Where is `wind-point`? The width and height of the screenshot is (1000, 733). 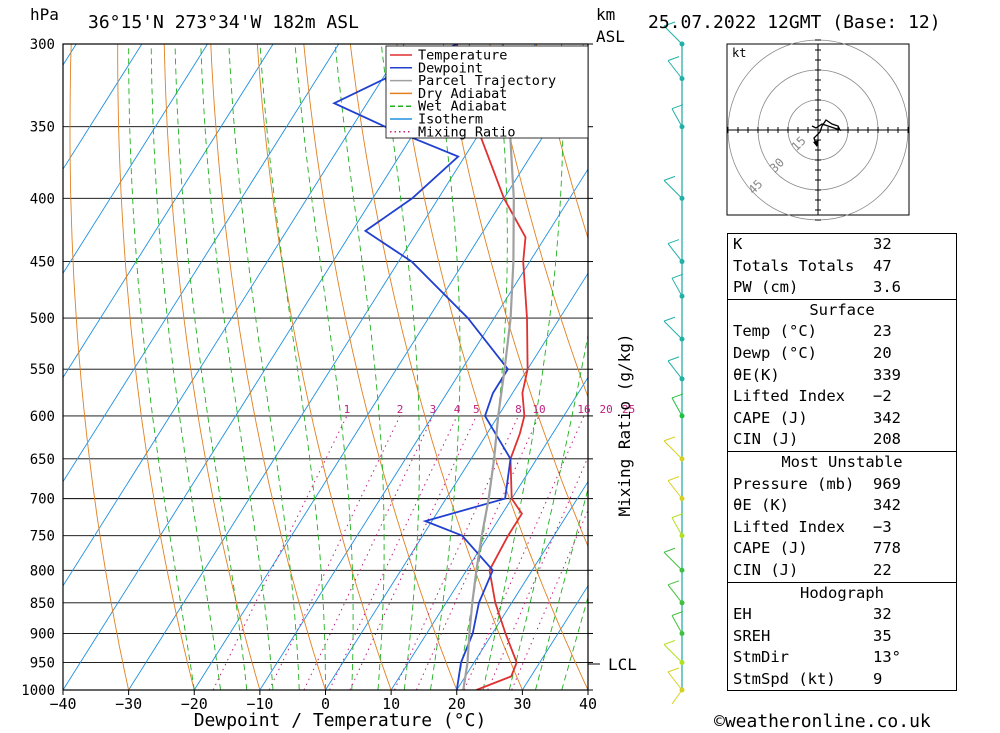 wind-point is located at coordinates (682, 127).